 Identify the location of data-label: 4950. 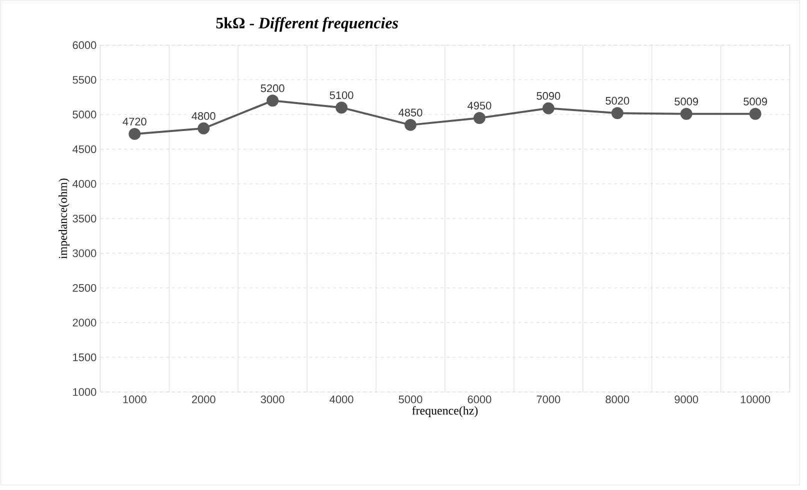
(480, 106).